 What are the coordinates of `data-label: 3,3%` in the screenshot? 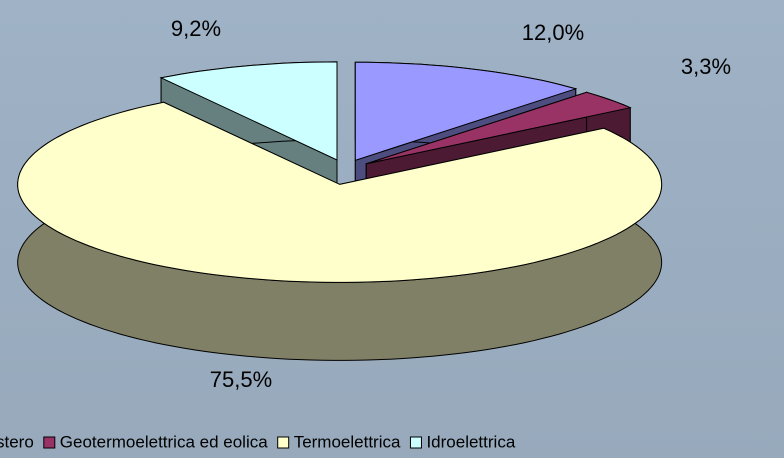 It's located at (706, 66).